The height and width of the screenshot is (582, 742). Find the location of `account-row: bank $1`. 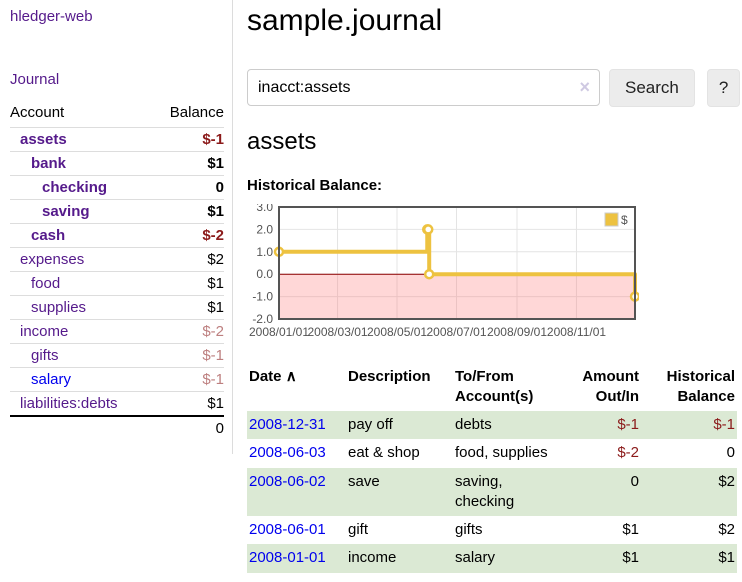

account-row: bank $1 is located at coordinates (117, 163).